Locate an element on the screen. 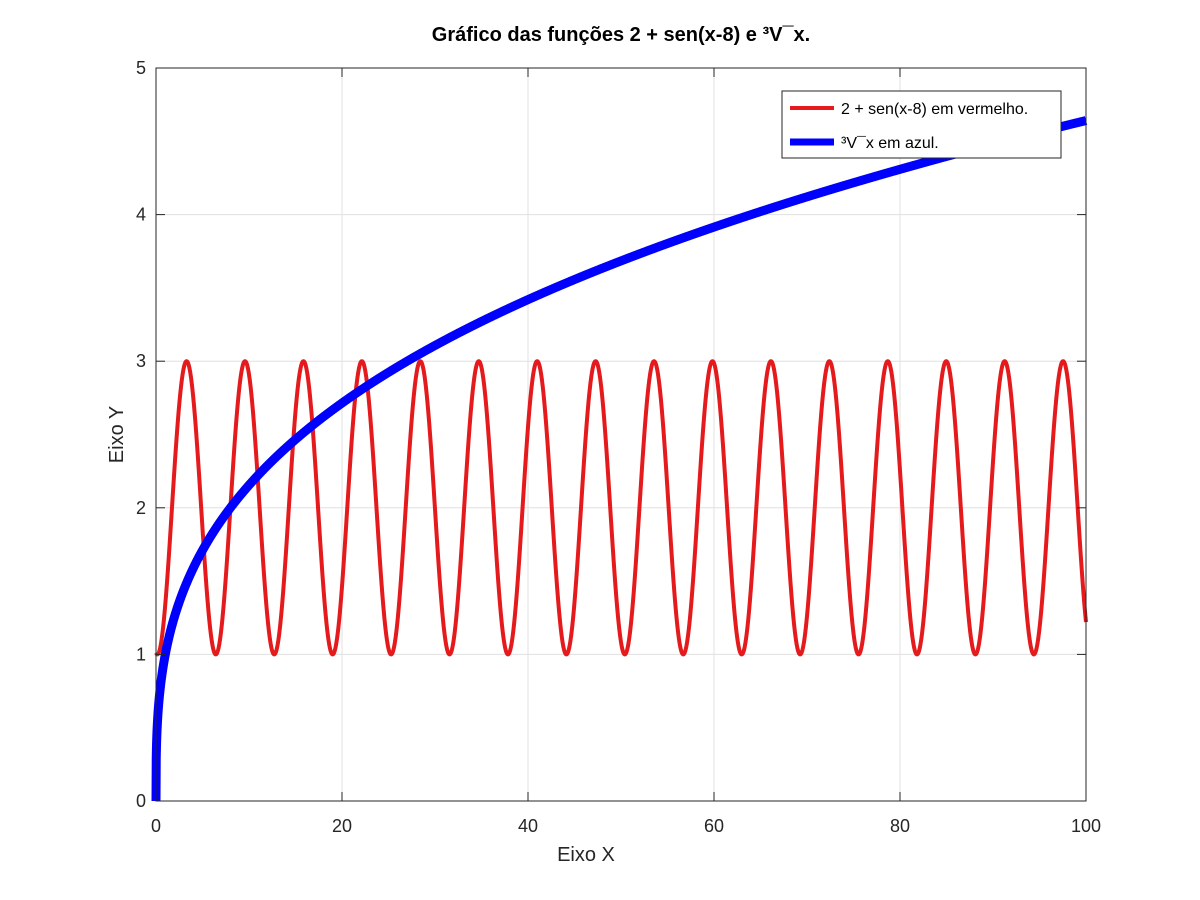 The image size is (1200, 900). x-tick-label: 0 is located at coordinates (156, 826).